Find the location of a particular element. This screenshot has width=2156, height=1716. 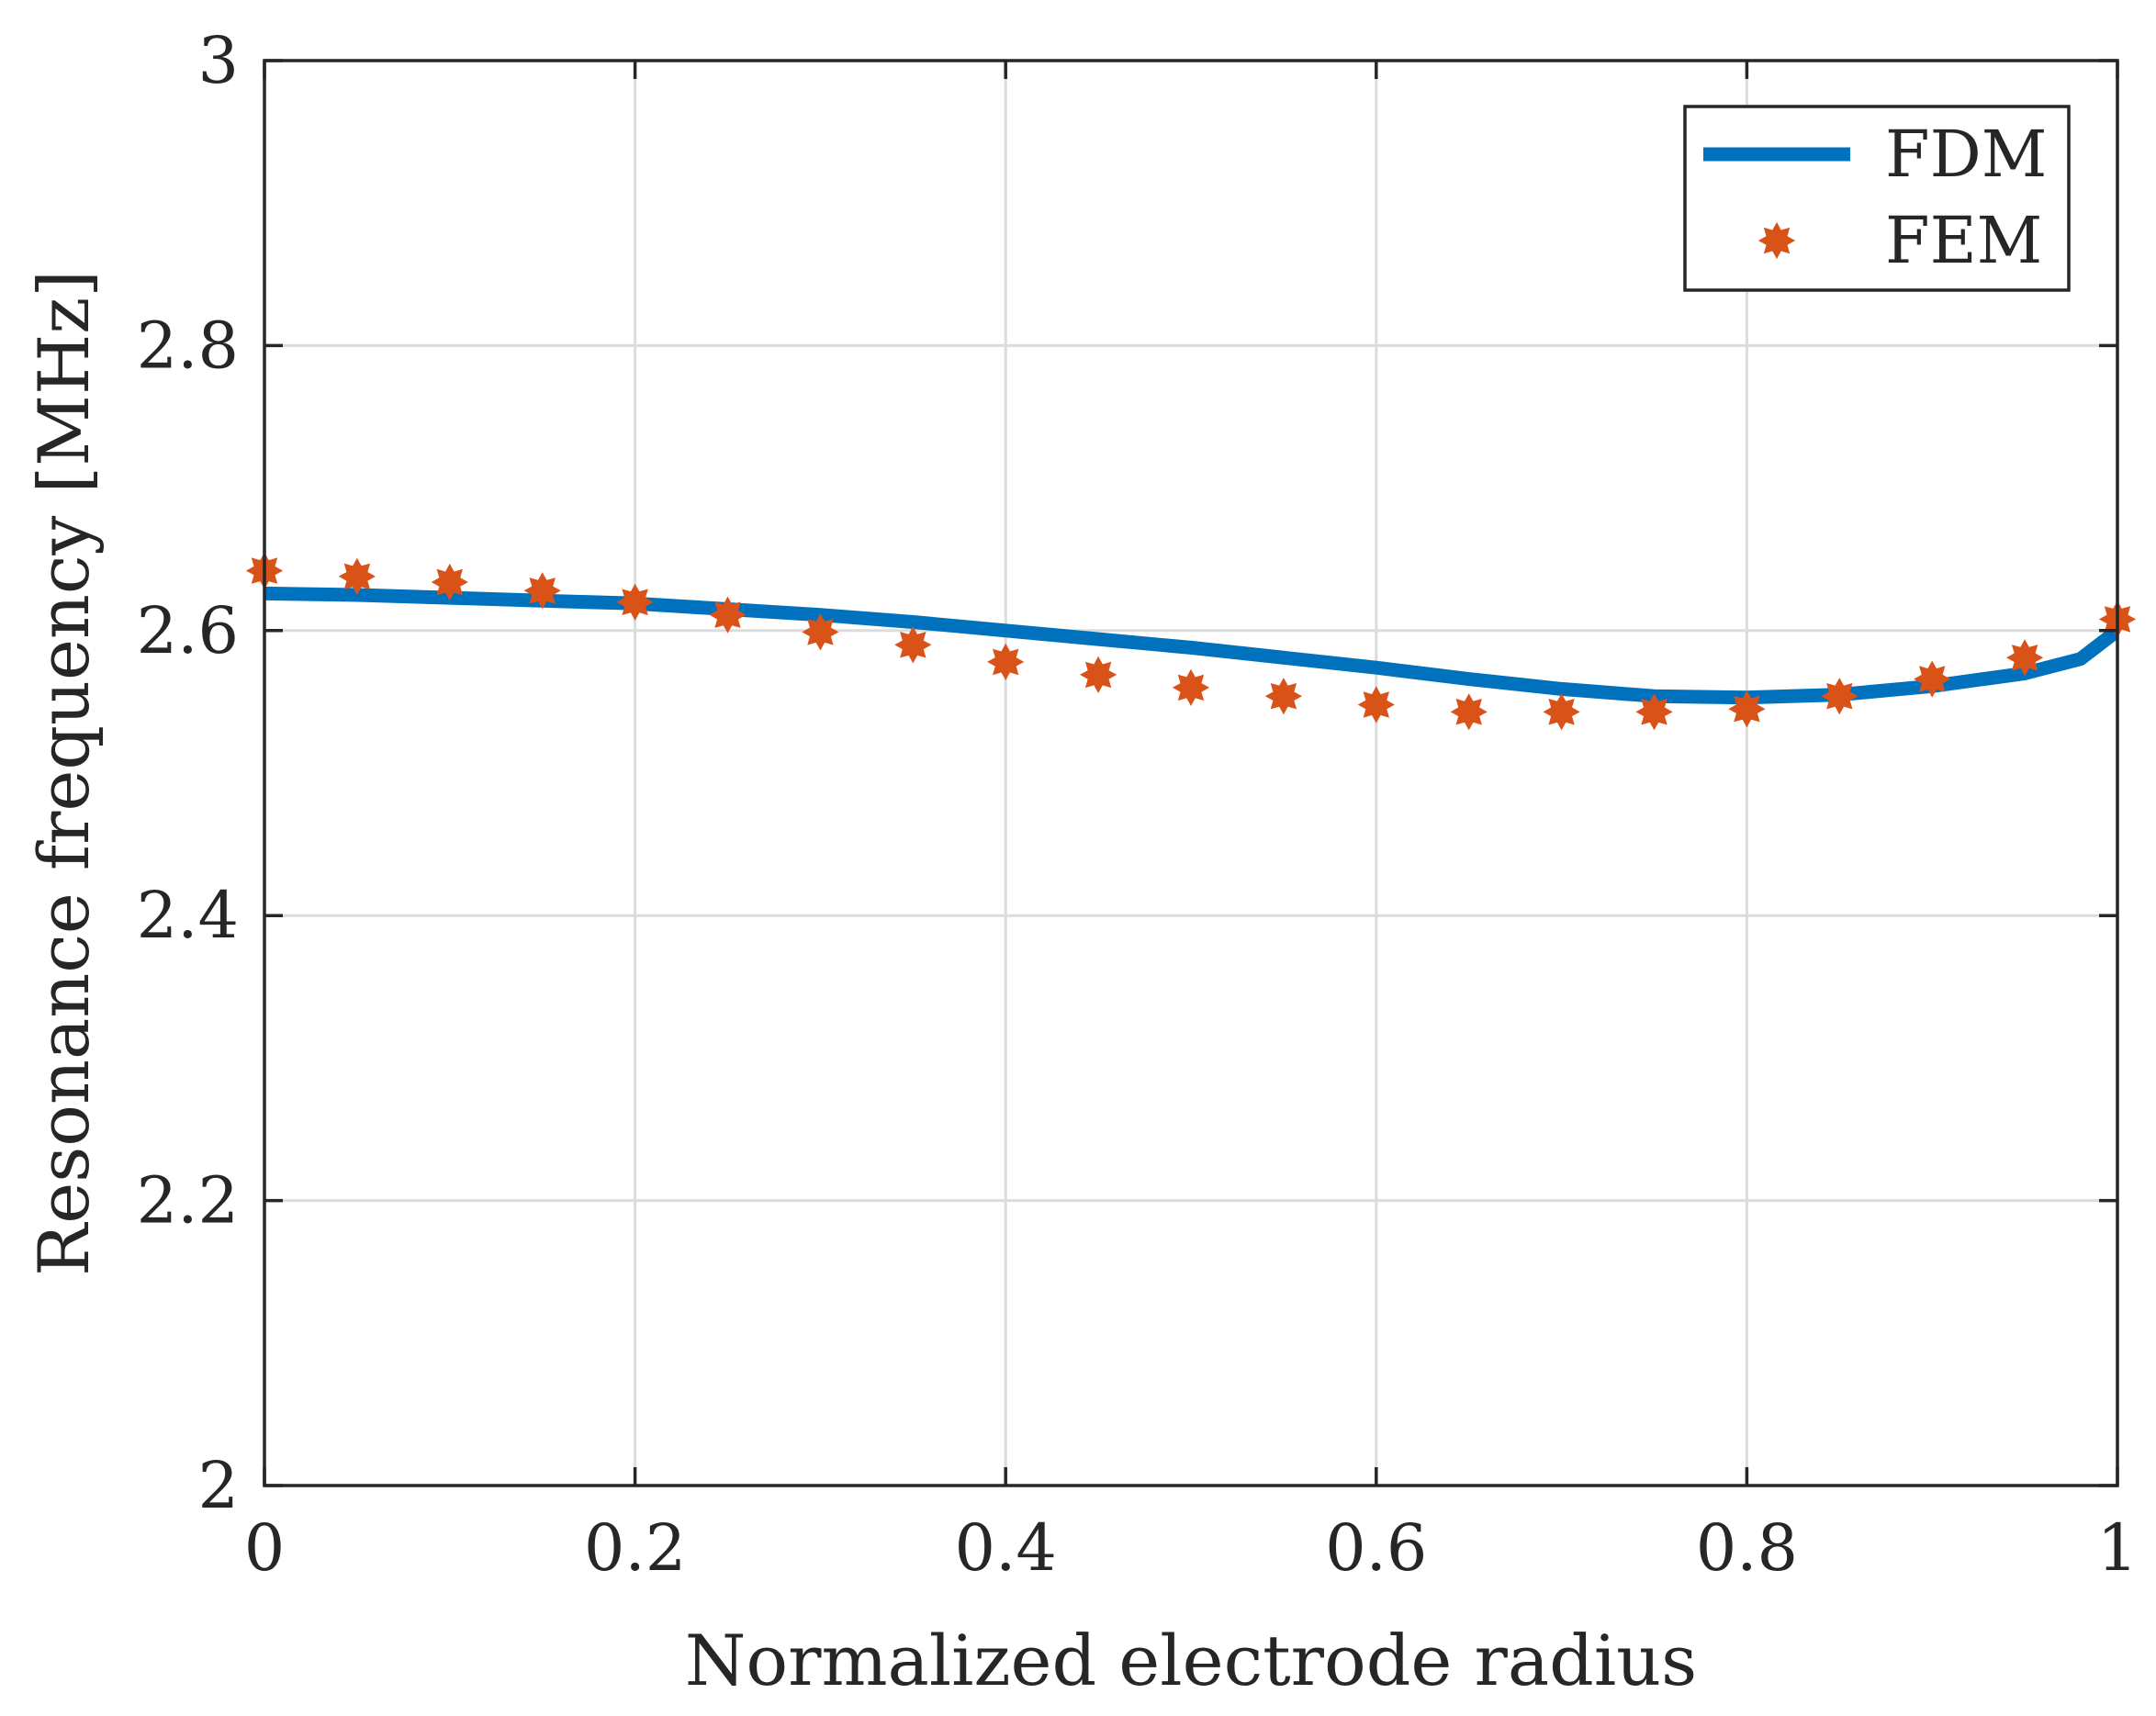

legend: FDM FEM is located at coordinates (1877, 199).